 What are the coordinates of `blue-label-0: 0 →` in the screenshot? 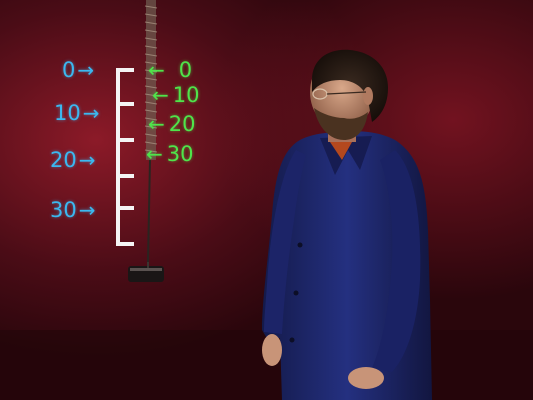 It's located at (78, 70).